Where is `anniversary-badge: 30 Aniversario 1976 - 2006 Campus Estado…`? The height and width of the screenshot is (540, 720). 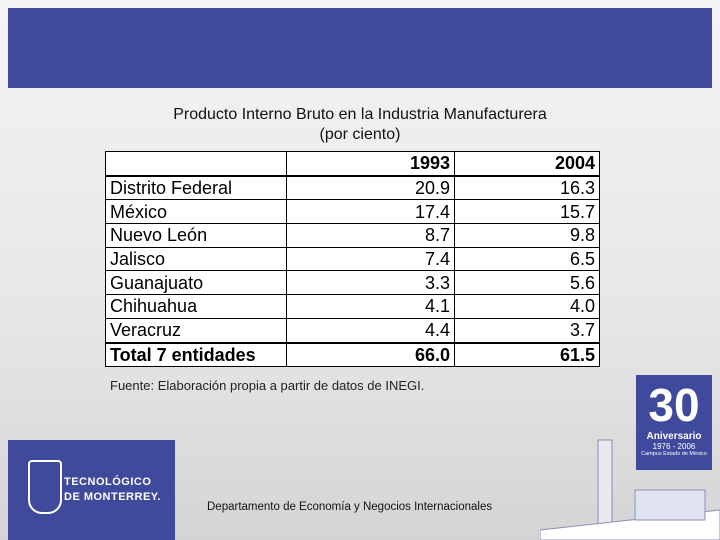 anniversary-badge: 30 Aniversario 1976 - 2006 Campus Estado… is located at coordinates (674, 422).